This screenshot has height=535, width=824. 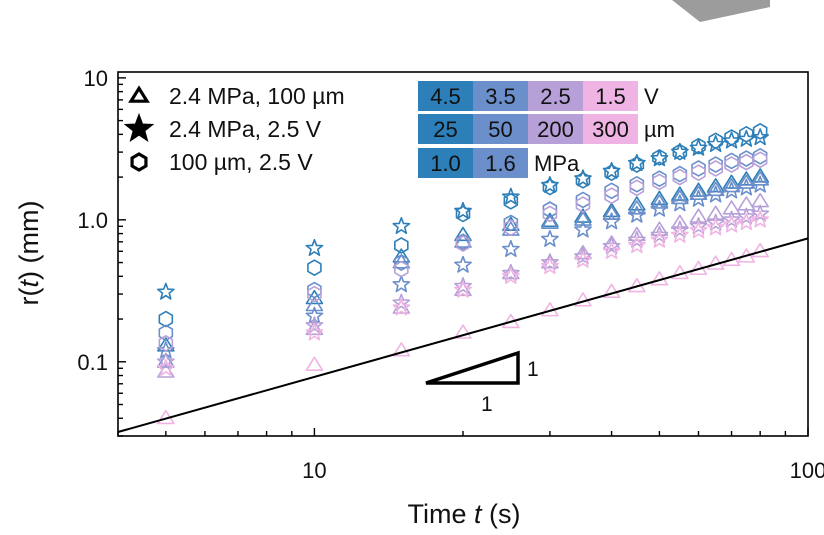 I want to click on legend-label: 2.4 MPa, 100 µm, so click(x=257, y=96).